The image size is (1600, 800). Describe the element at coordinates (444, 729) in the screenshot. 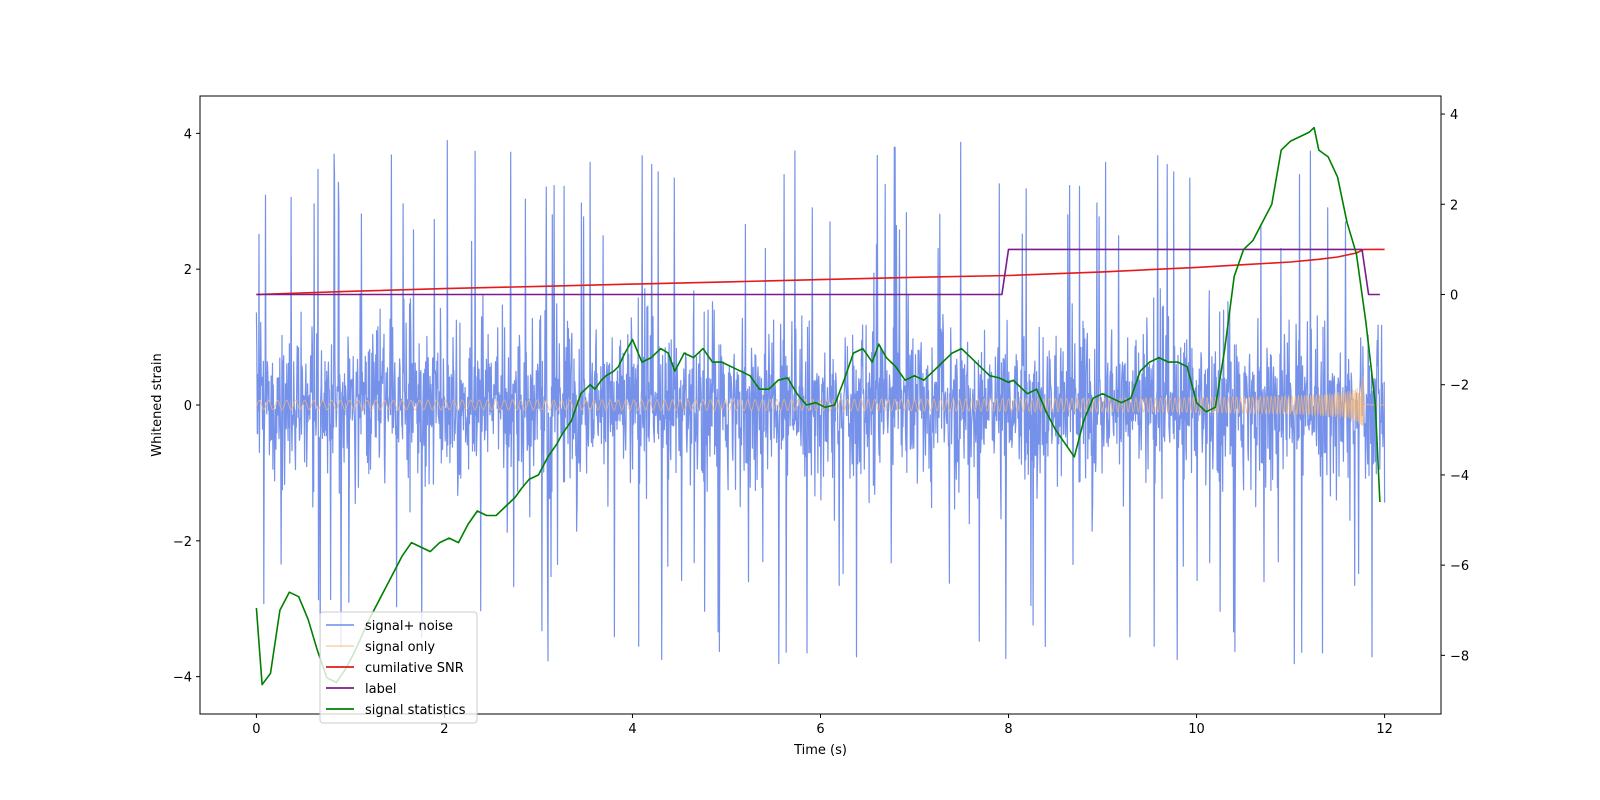

I see `x-tick-label: 2` at that location.